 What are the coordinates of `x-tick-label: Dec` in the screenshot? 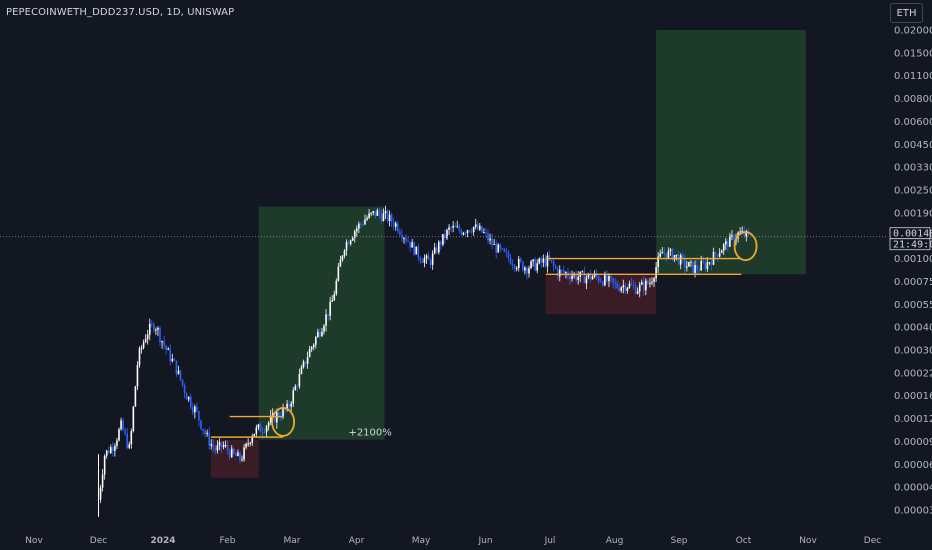 It's located at (98, 541).